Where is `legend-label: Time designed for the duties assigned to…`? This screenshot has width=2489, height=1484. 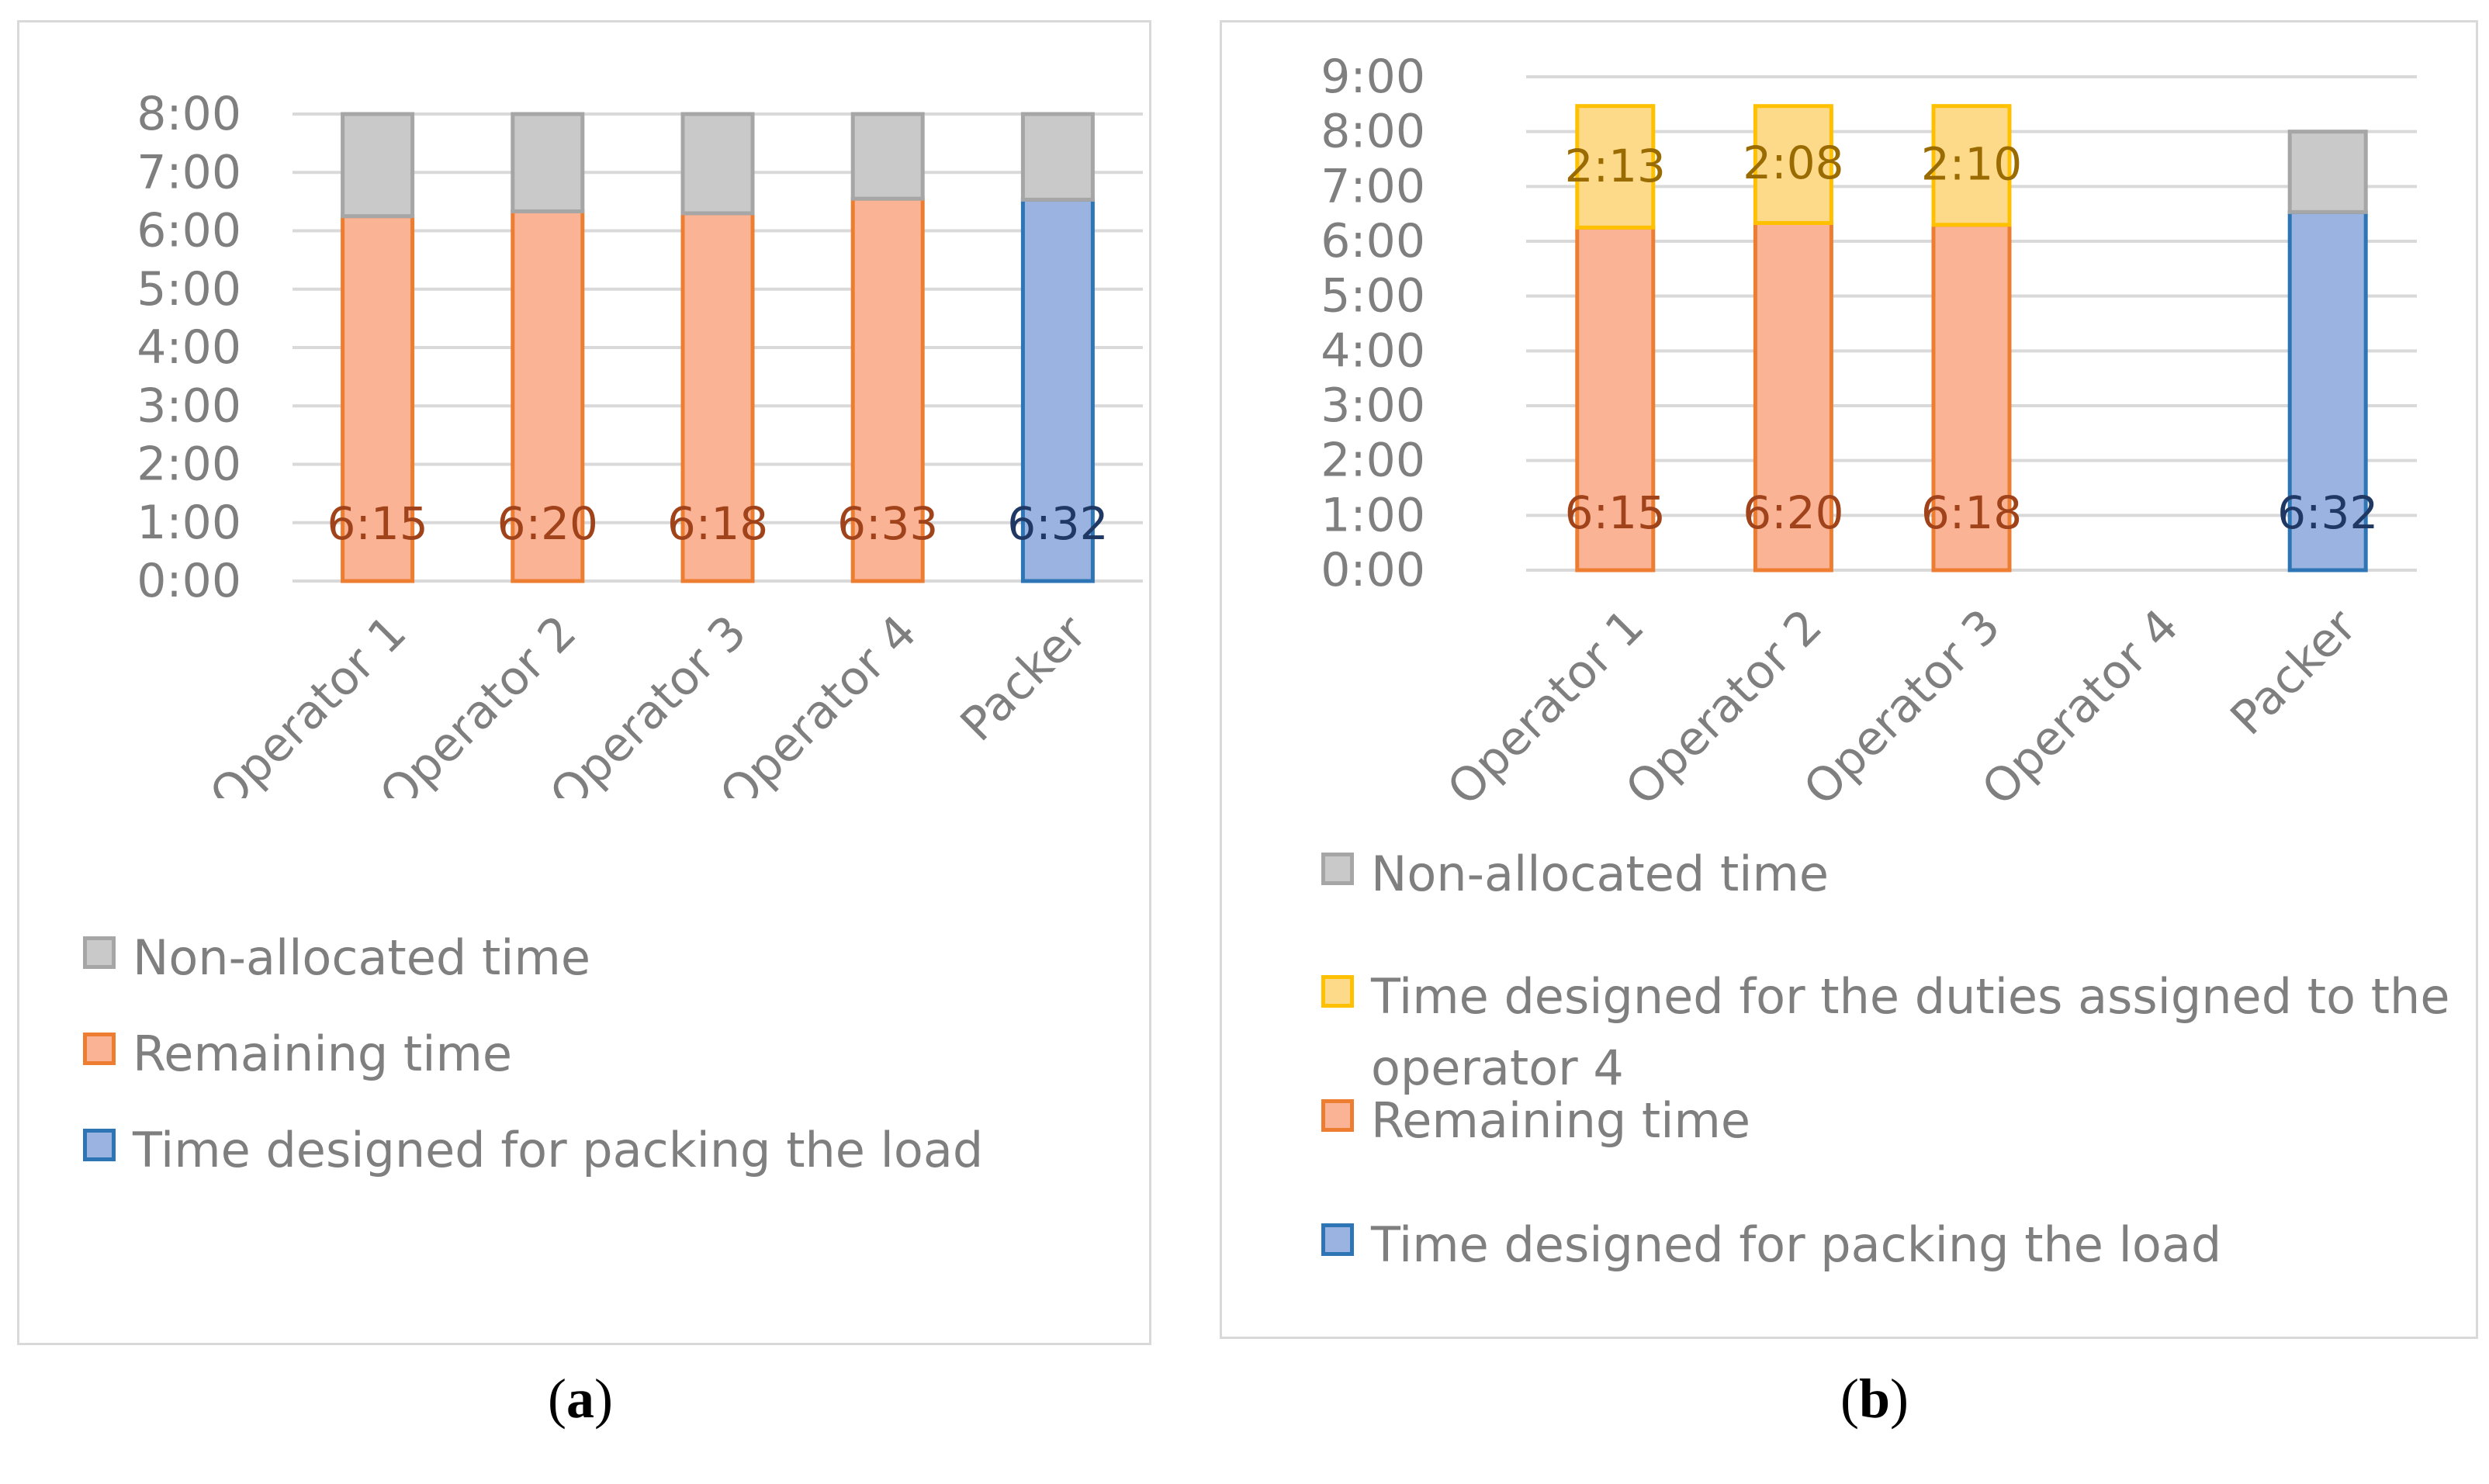 legend-label: Time designed for the duties assigned to… is located at coordinates (1910, 1032).